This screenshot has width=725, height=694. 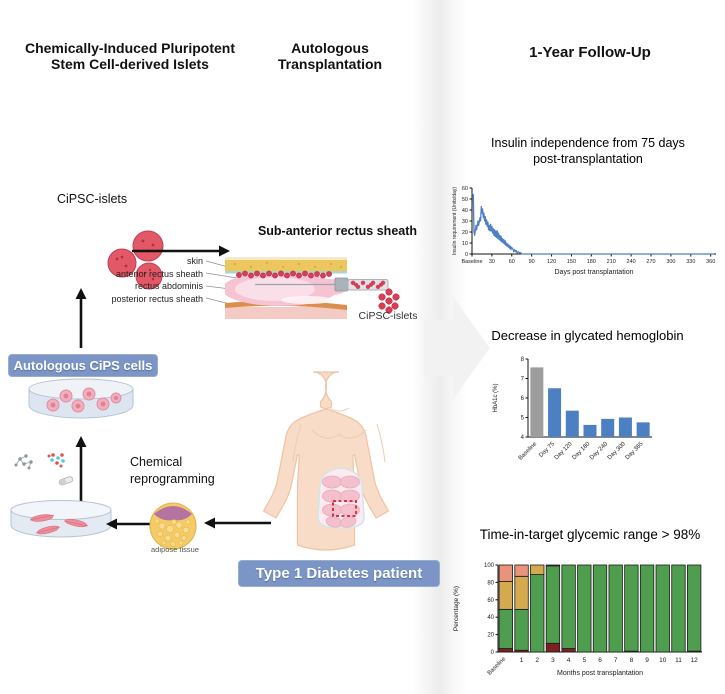 What do you see at coordinates (61, 519) in the screenshot?
I see `fibroblast-dish-illustration` at bounding box center [61, 519].